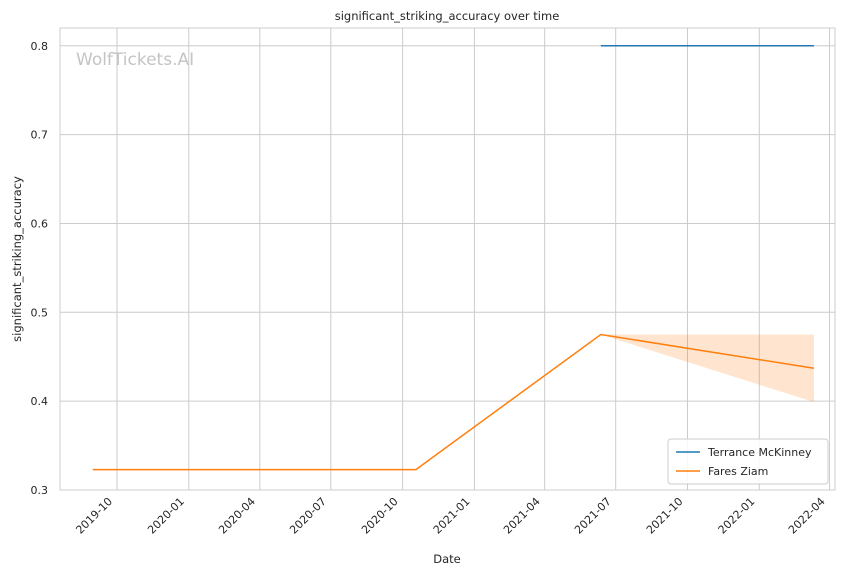 The image size is (859, 575). Describe the element at coordinates (40, 135) in the screenshot. I see `y-tick-label: 0.7` at that location.